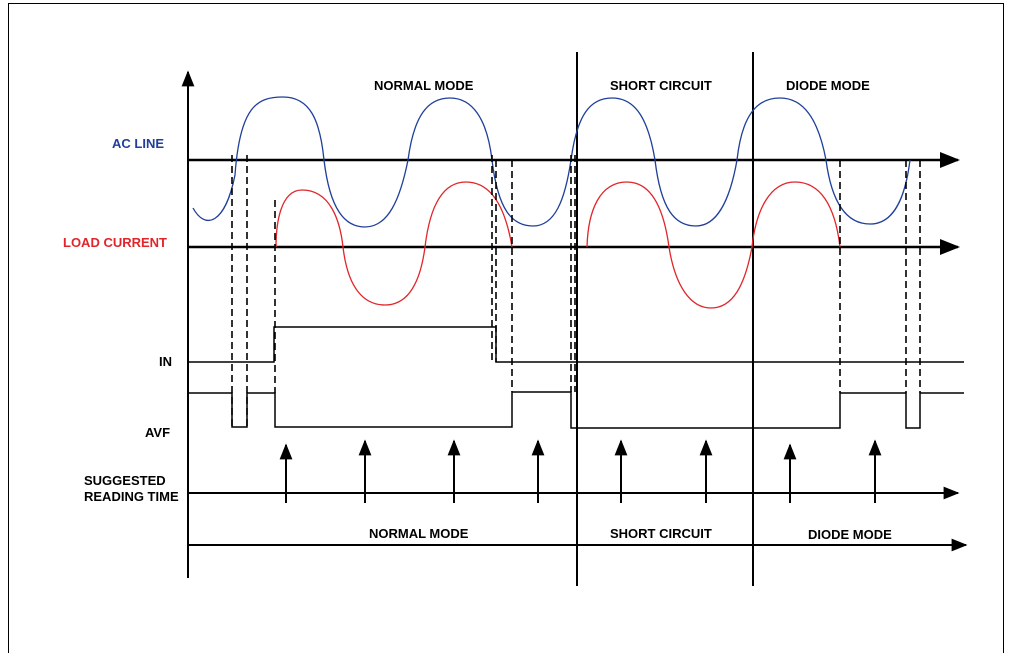 This screenshot has height=653, width=1014. Describe the element at coordinates (424, 85) in the screenshot. I see `top-normal-mode-label: NORMAL MODE` at that location.